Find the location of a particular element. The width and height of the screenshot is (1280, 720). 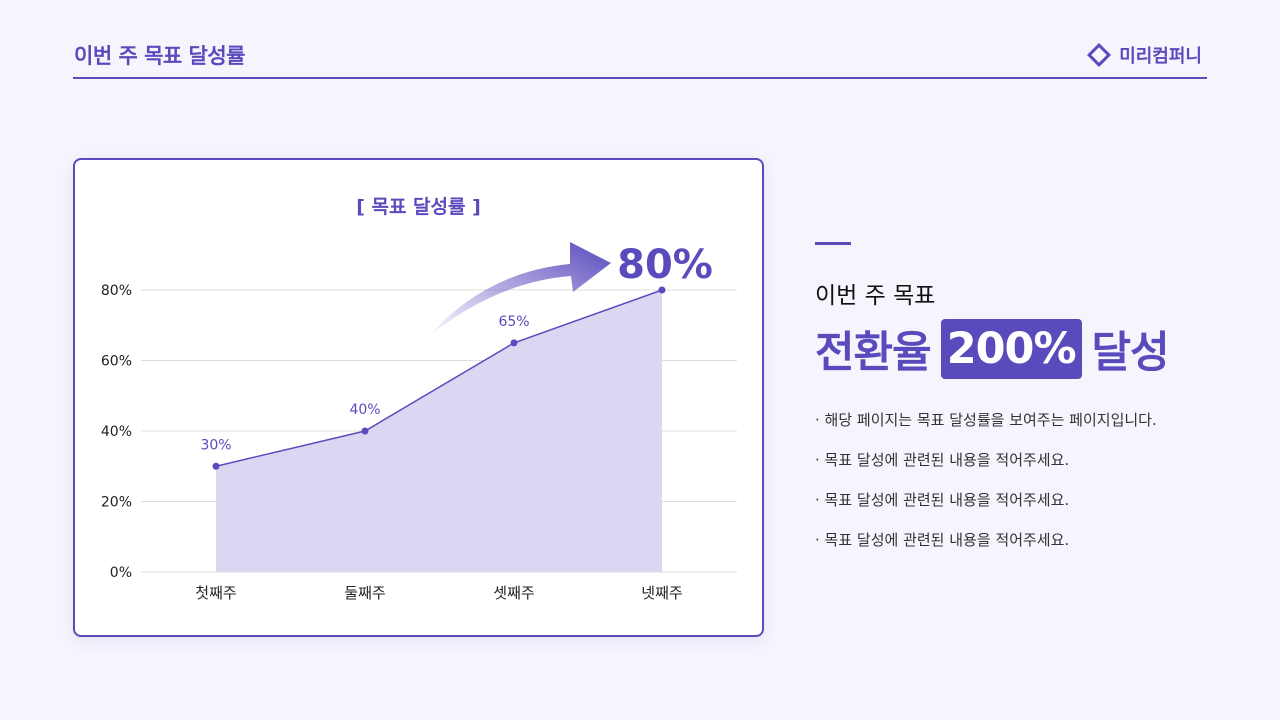

data-points: 30% 40% 65% is located at coordinates (433, 378).